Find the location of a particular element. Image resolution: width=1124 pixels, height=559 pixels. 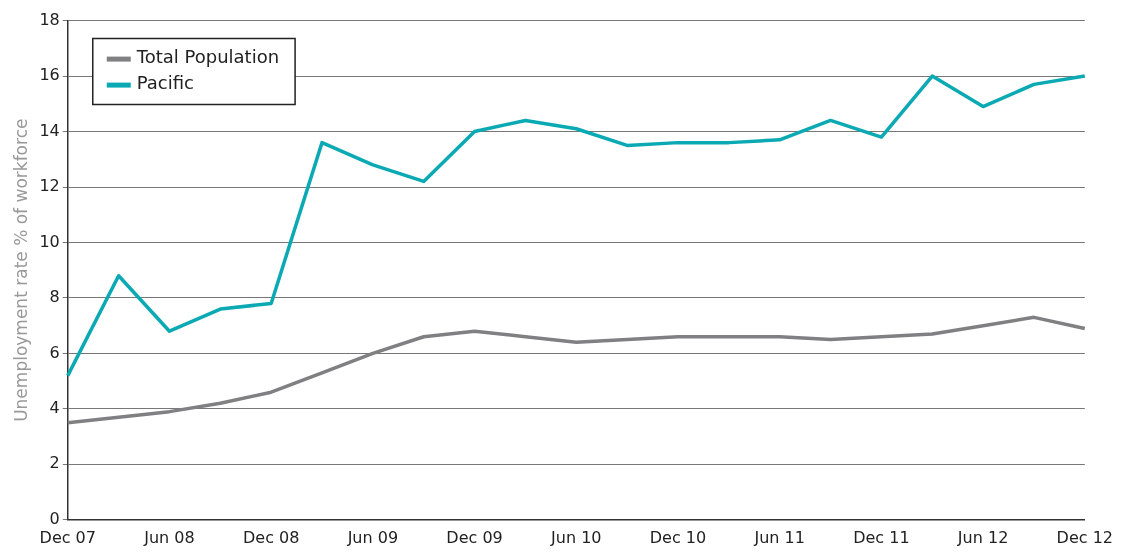

y-tick-label: 14 is located at coordinates (49, 130).